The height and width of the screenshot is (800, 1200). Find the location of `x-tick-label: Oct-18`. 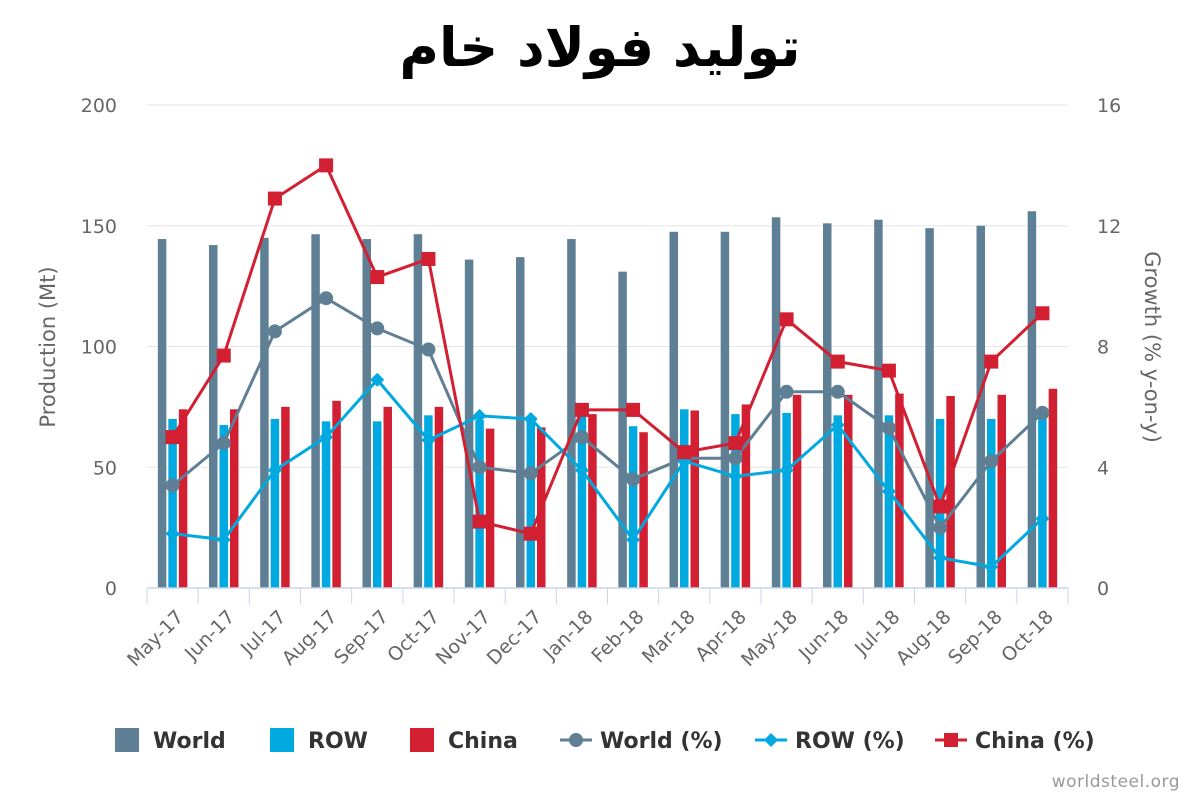

x-tick-label: Oct-18 is located at coordinates (1027, 636).